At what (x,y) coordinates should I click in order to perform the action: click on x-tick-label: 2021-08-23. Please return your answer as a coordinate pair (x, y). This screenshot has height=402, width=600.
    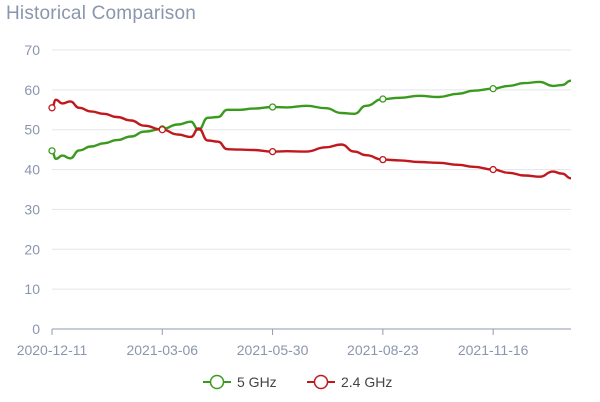
    Looking at the image, I should click on (383, 350).